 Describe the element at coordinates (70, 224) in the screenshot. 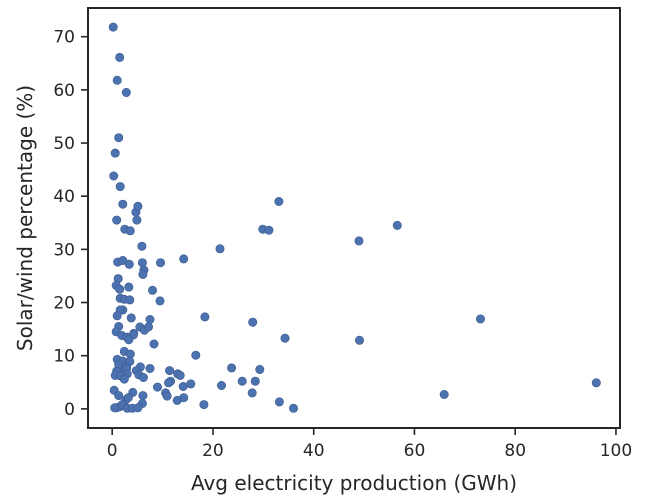

I see `y-axis-ticks: 0 10 20 30 40 50 60 70` at that location.